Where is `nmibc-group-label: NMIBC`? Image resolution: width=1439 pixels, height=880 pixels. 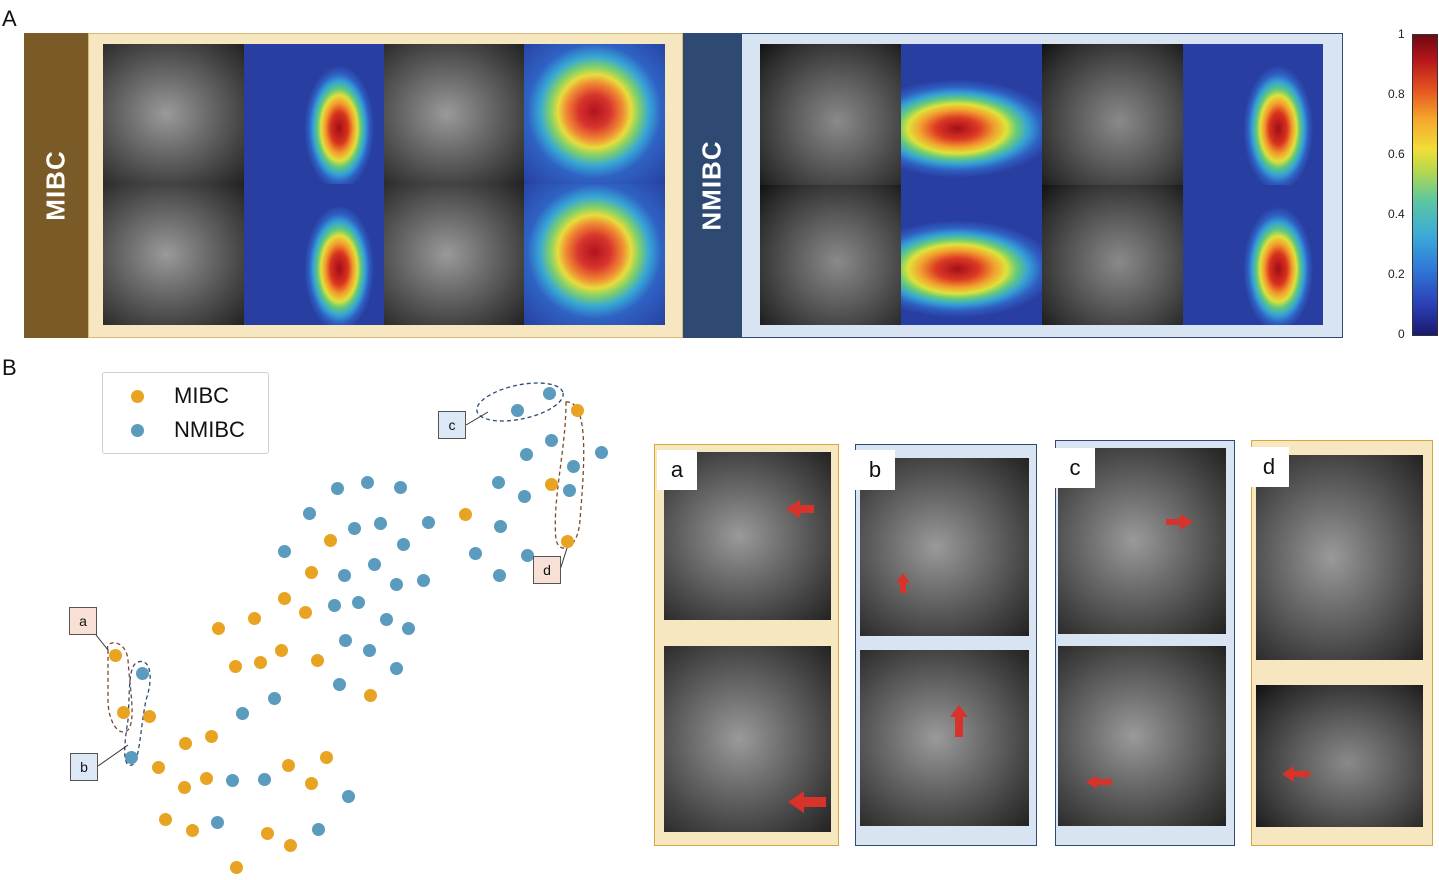
nmibc-group-label: NMIBC is located at coordinates (712, 185).